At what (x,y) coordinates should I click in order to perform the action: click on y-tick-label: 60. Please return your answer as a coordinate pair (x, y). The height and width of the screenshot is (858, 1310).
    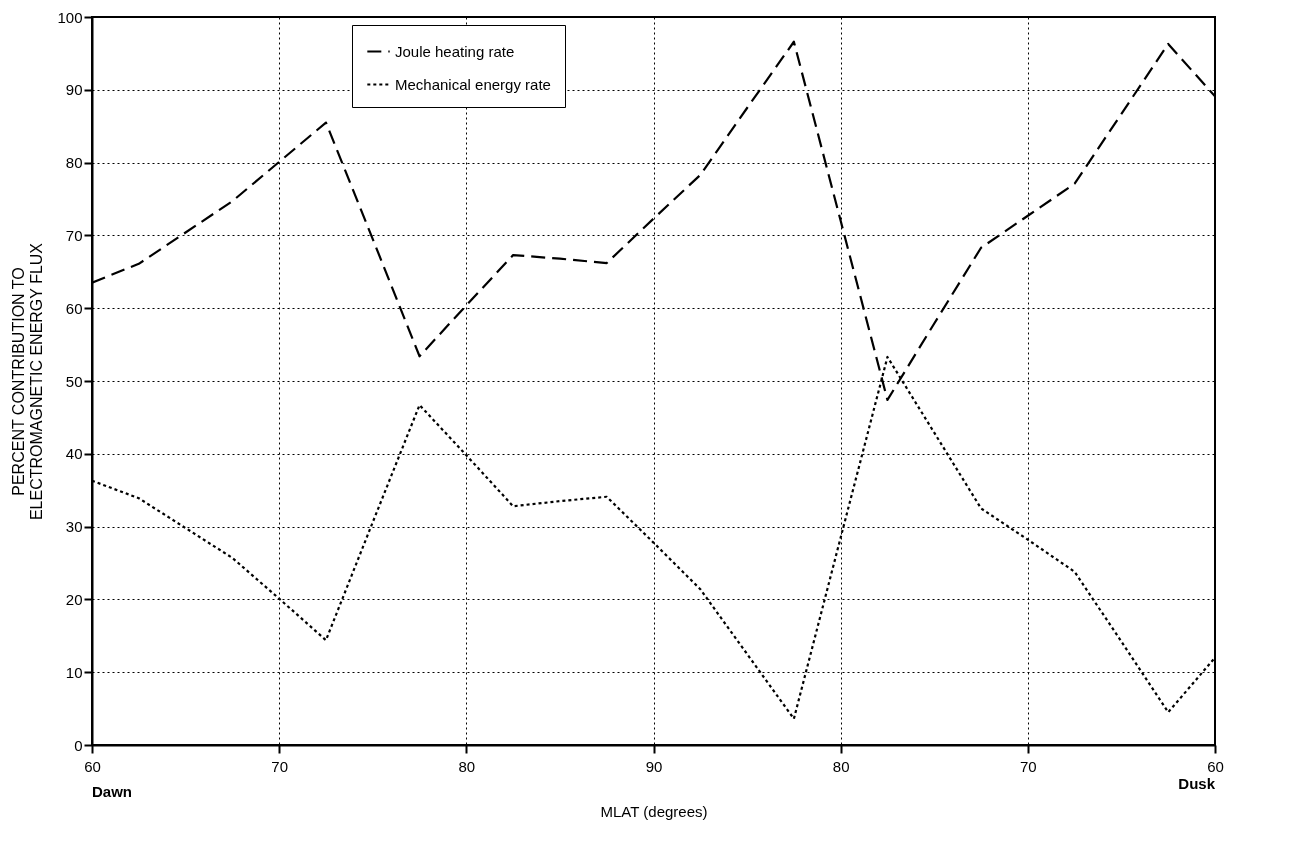
    Looking at the image, I should click on (74, 308).